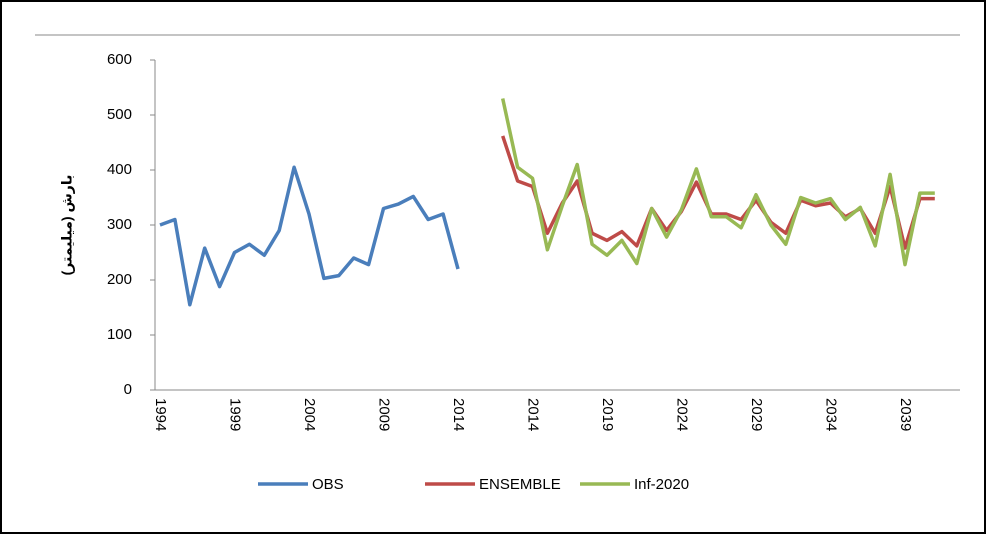 This screenshot has height=540, width=987. I want to click on x-tick-label: 2009, so click(384, 414).